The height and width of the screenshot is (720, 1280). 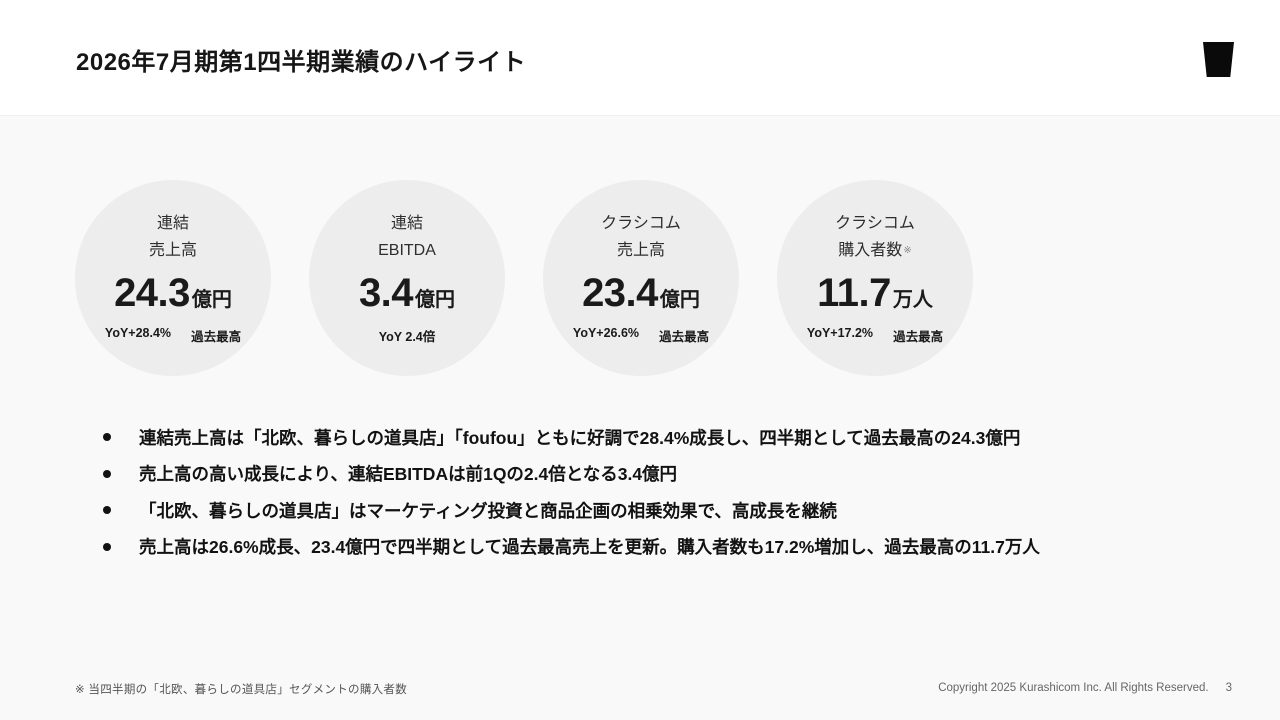 I want to click on kpi-sub: YoY+17.2% 過去最高, so click(x=875, y=335).